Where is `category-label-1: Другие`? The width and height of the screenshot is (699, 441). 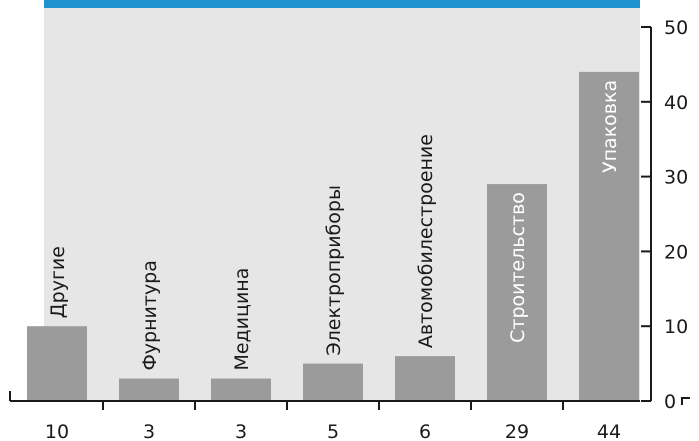 category-label-1: Другие is located at coordinates (58, 282).